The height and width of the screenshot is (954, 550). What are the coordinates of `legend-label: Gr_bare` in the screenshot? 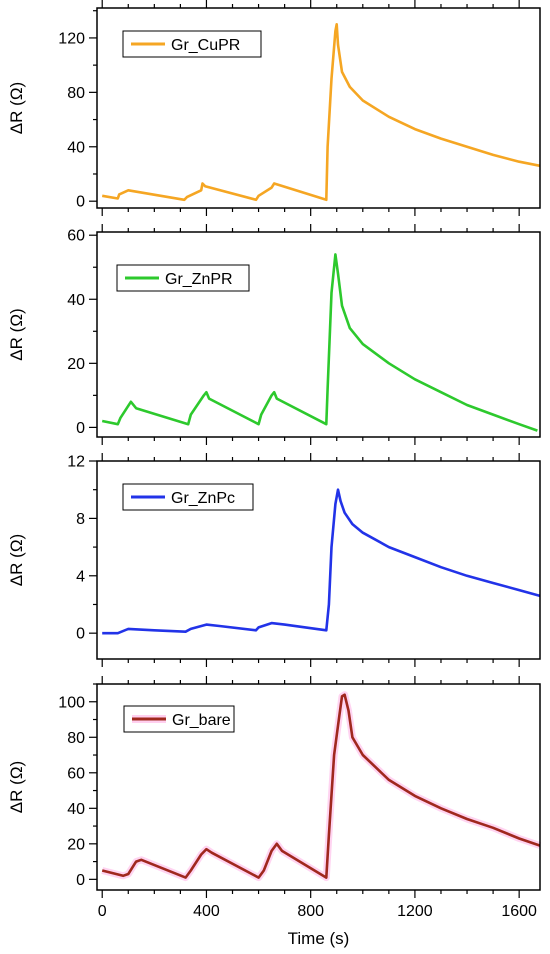 It's located at (201, 720).